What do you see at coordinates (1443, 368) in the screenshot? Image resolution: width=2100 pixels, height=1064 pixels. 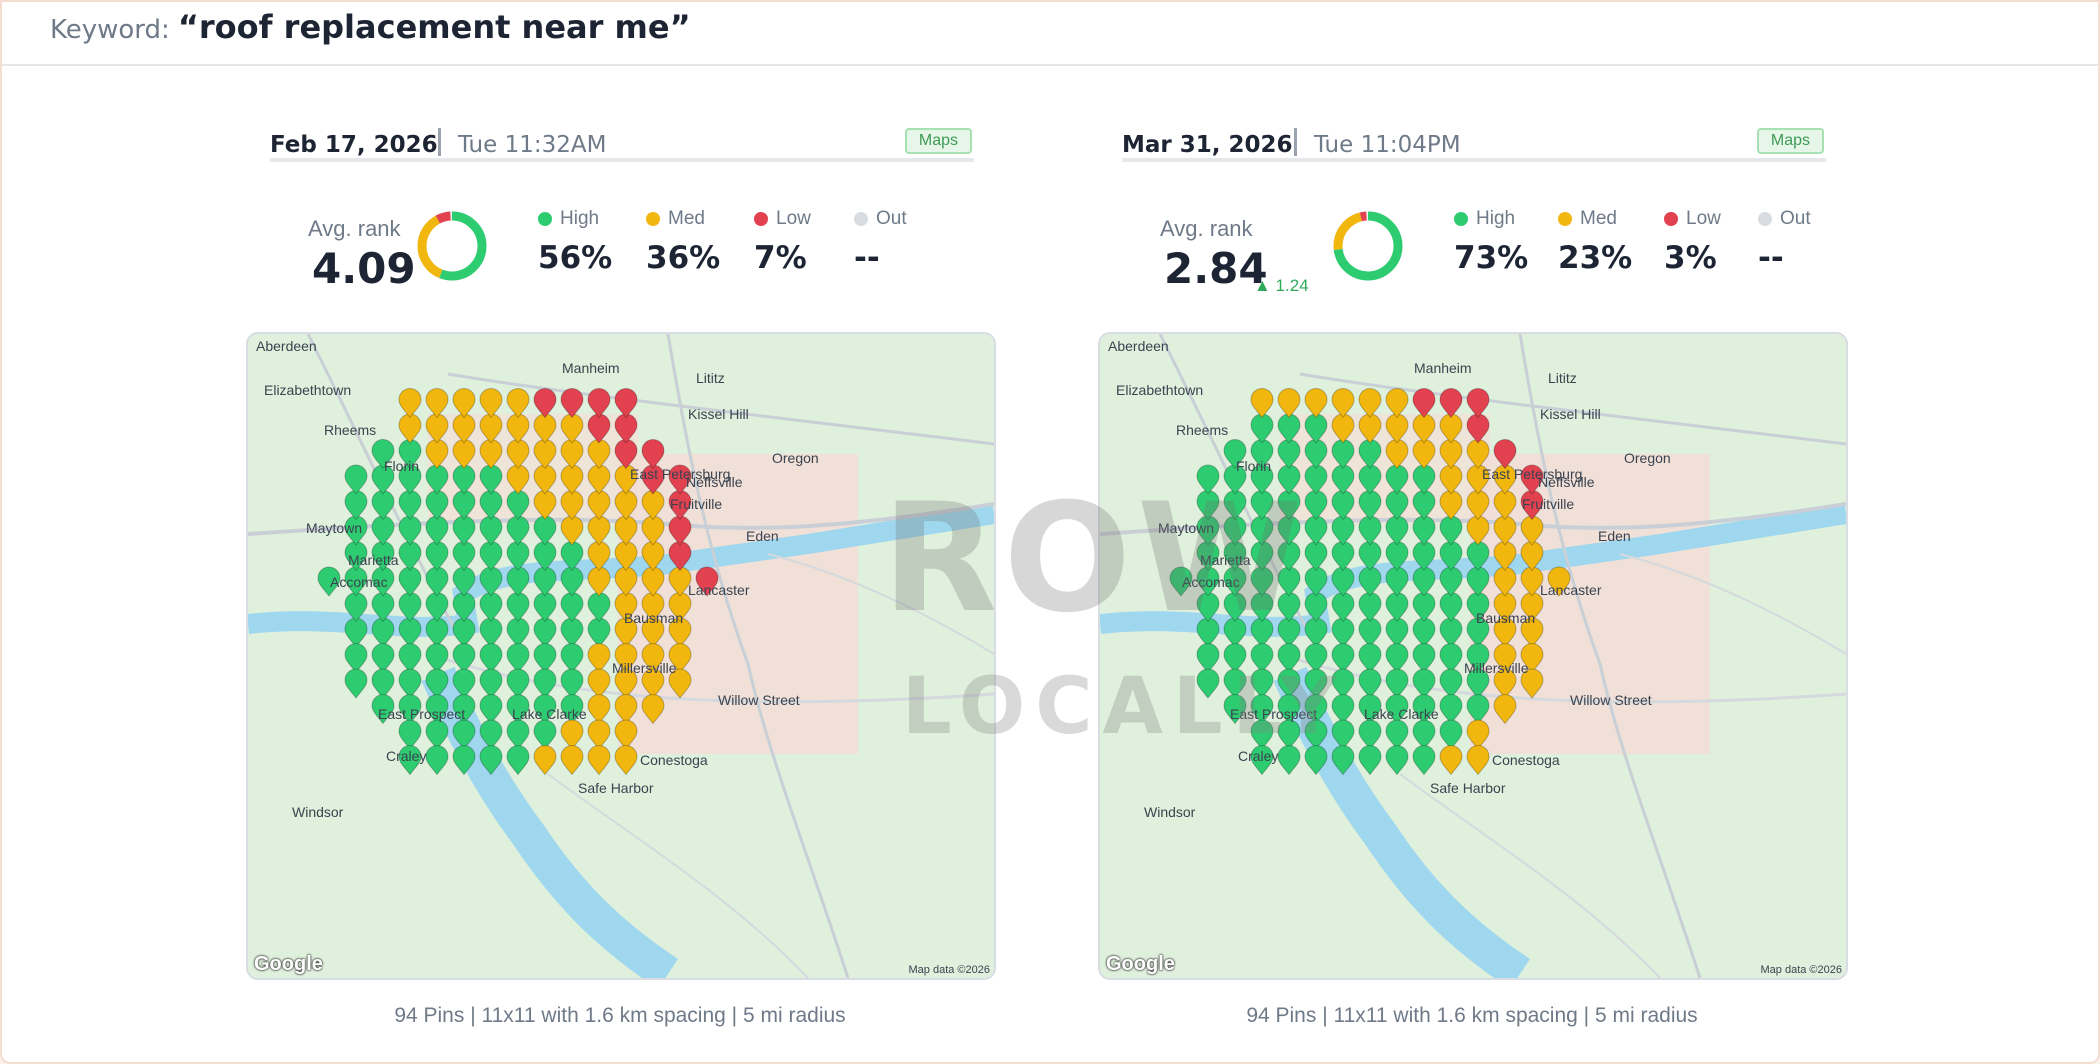 I see `map-place-label: Manheim` at bounding box center [1443, 368].